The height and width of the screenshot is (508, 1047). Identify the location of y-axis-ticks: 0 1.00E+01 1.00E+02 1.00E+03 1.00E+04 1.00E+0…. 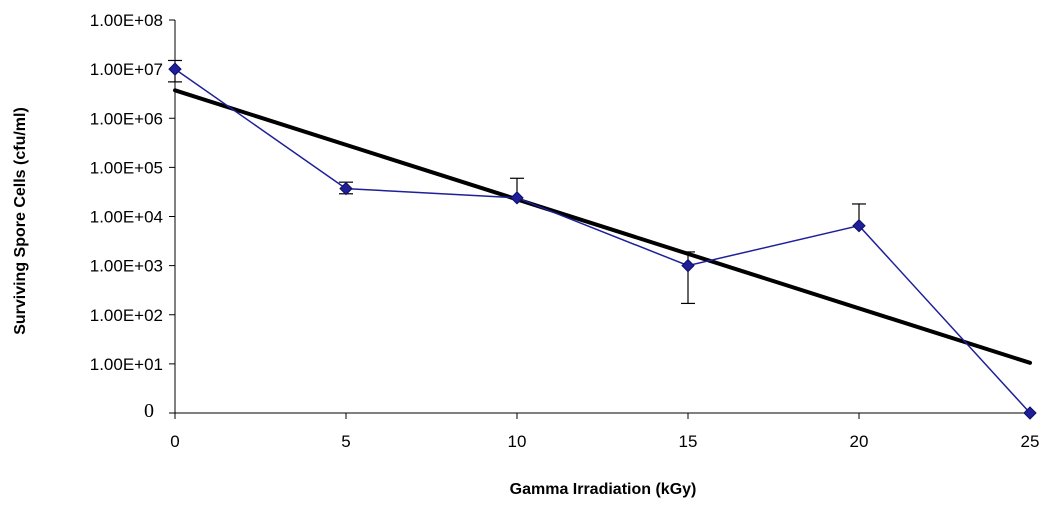
(132, 216).